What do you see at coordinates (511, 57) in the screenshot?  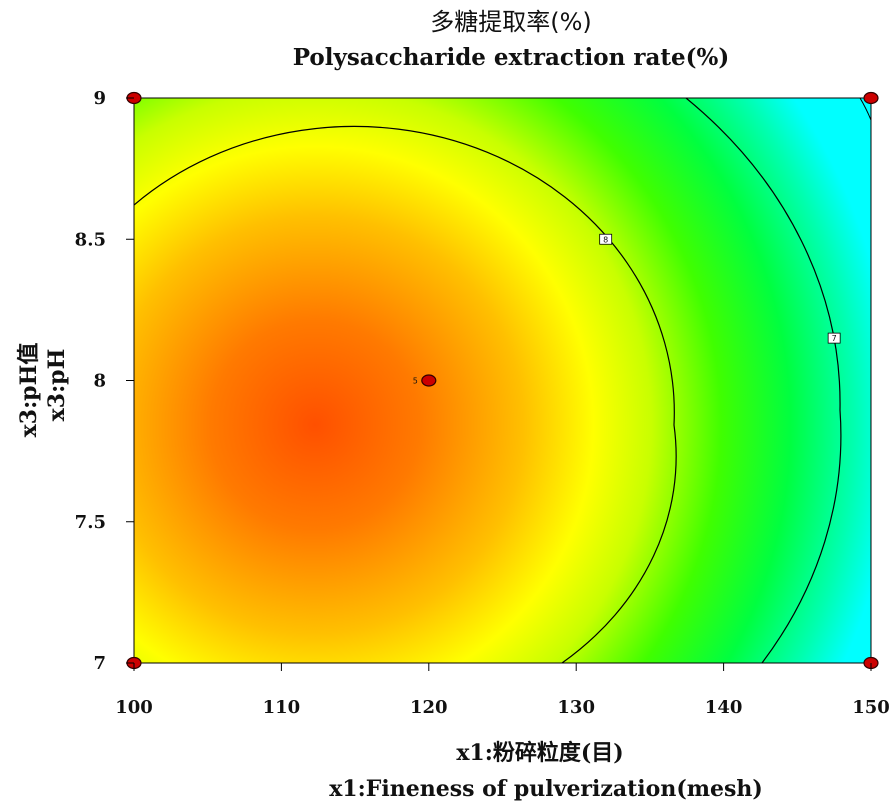 I see `chart-subtitle: Polysaccharide extraction rate(%)` at bounding box center [511, 57].